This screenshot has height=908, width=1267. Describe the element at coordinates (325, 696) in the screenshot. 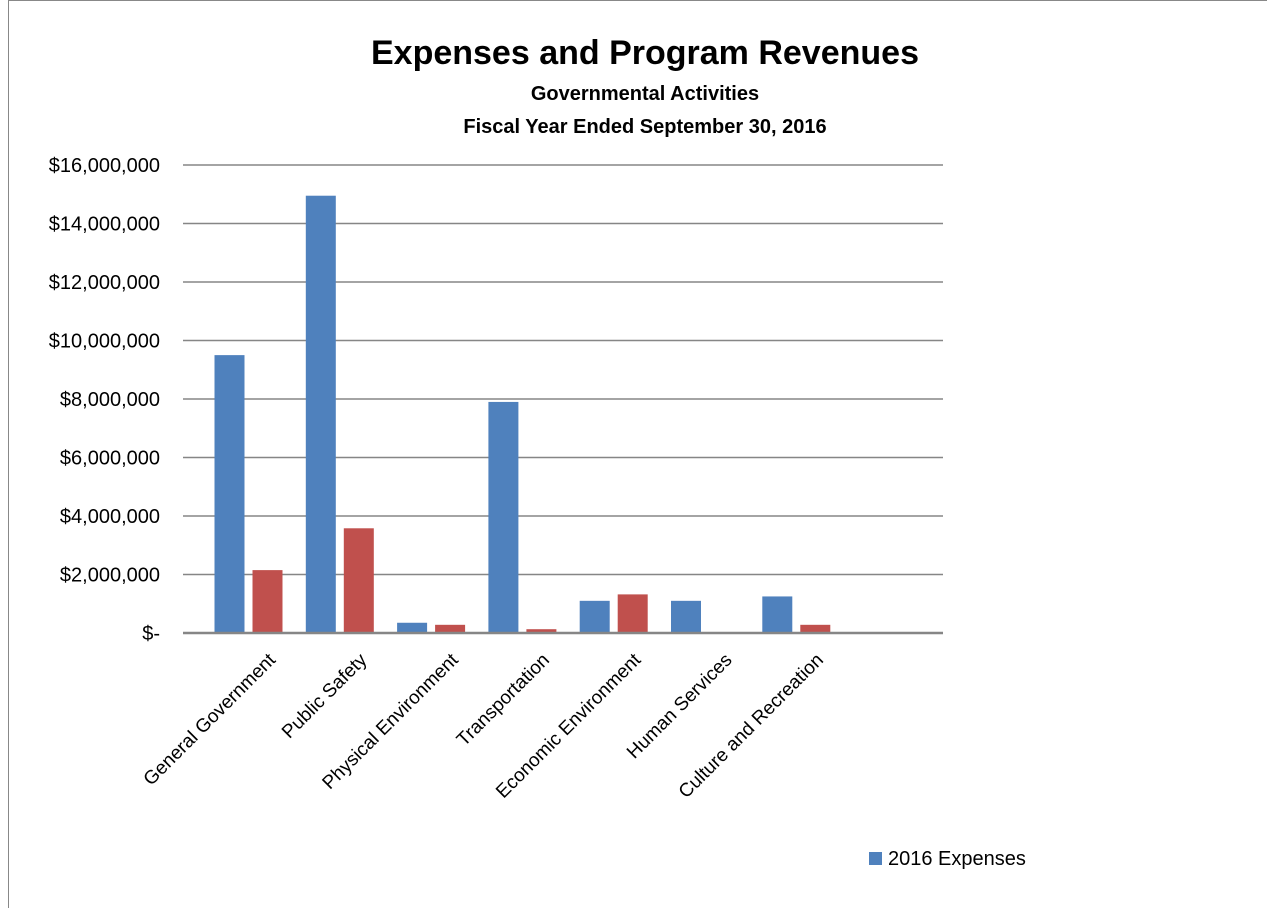

I see `x-tick-label: Public Safety` at that location.